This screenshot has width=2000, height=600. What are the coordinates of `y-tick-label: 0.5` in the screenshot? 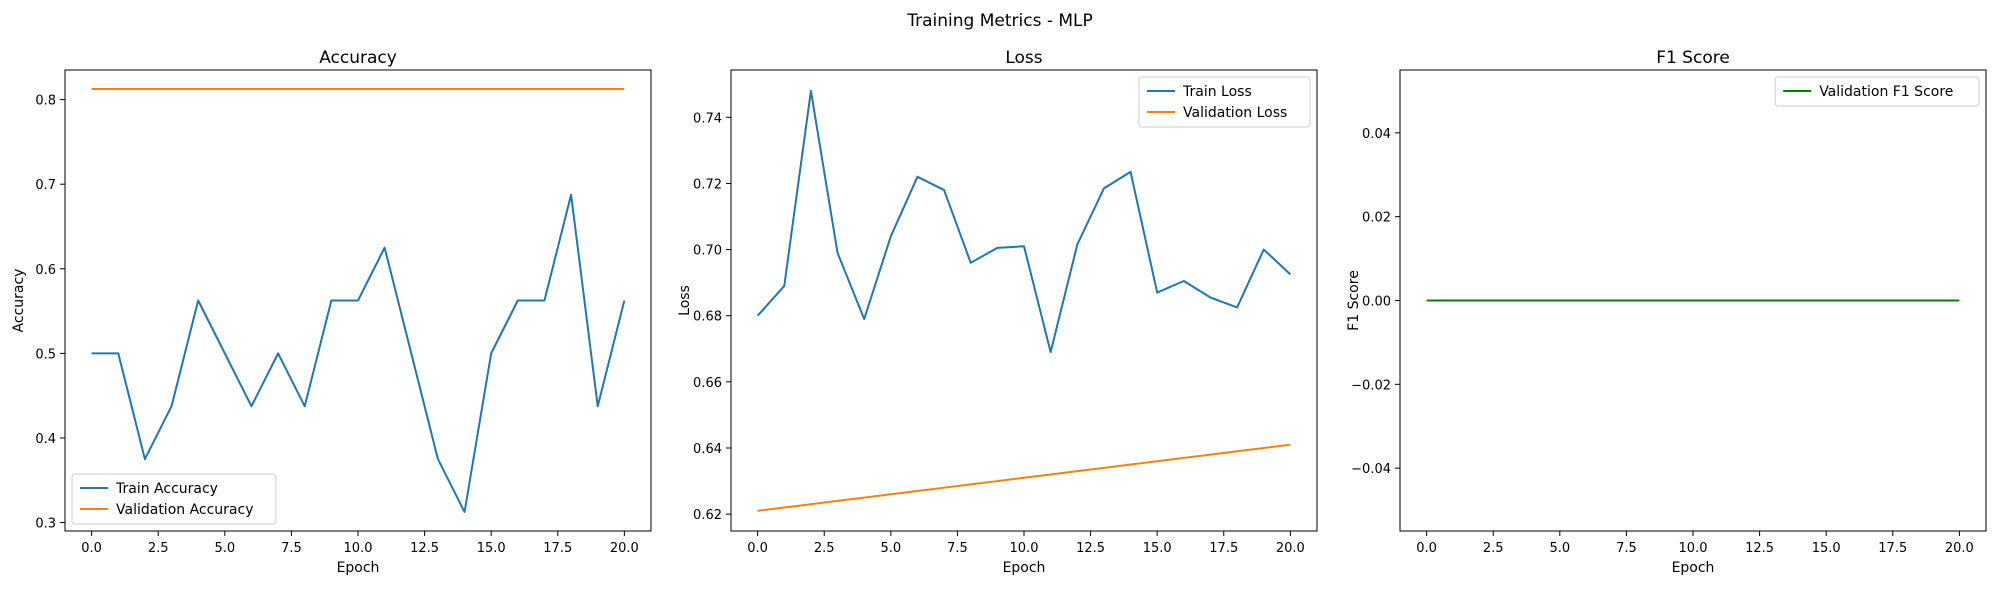 It's located at (45, 354).